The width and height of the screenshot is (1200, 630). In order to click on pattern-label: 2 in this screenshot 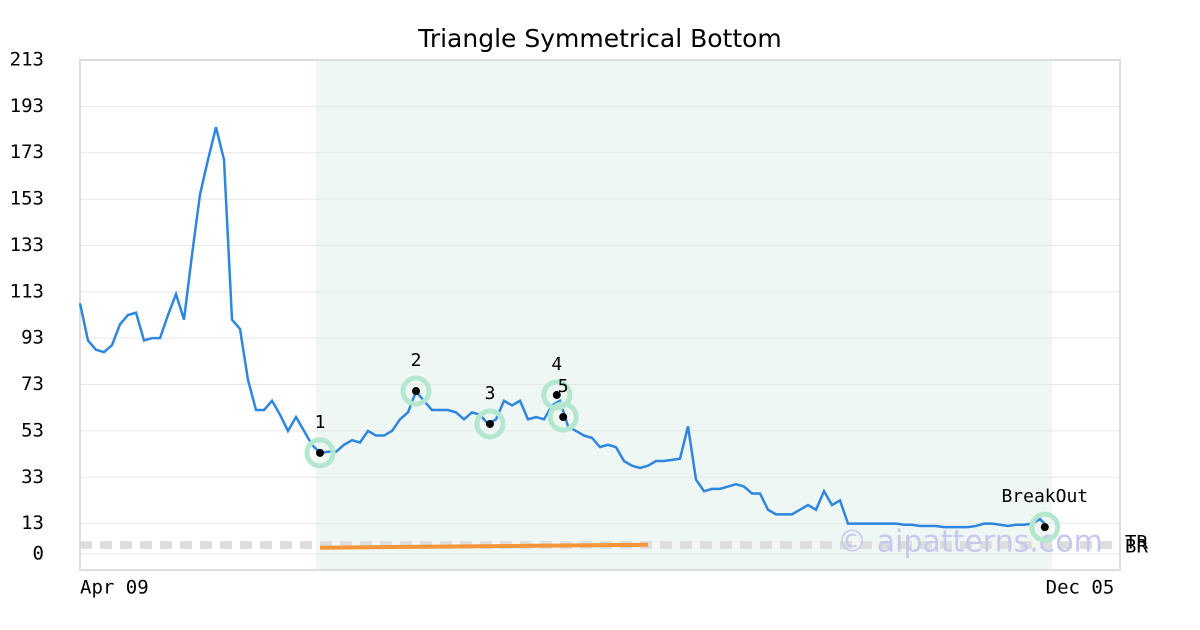, I will do `click(416, 360)`.